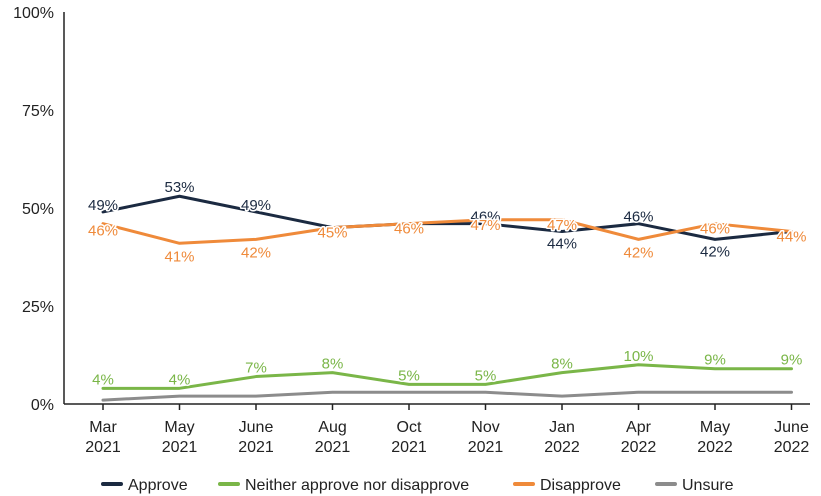 The height and width of the screenshot is (496, 821). I want to click on y-tick-label: 0%, so click(42, 405).